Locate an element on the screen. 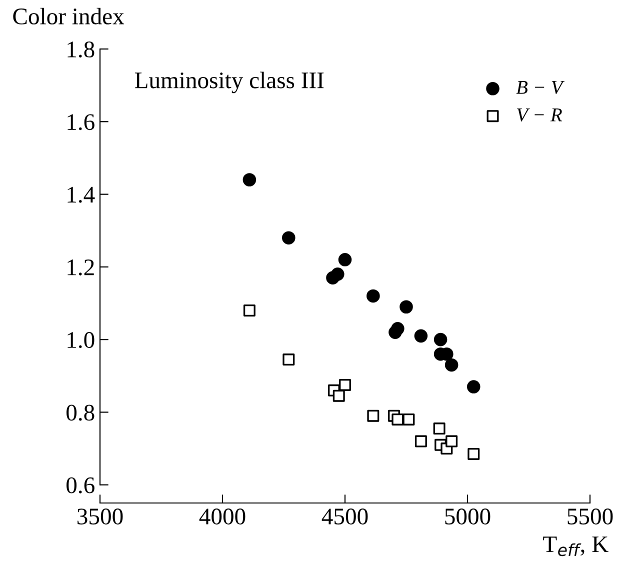 This screenshot has height=565, width=627. y-tick-label: 1.2 is located at coordinates (81, 267).